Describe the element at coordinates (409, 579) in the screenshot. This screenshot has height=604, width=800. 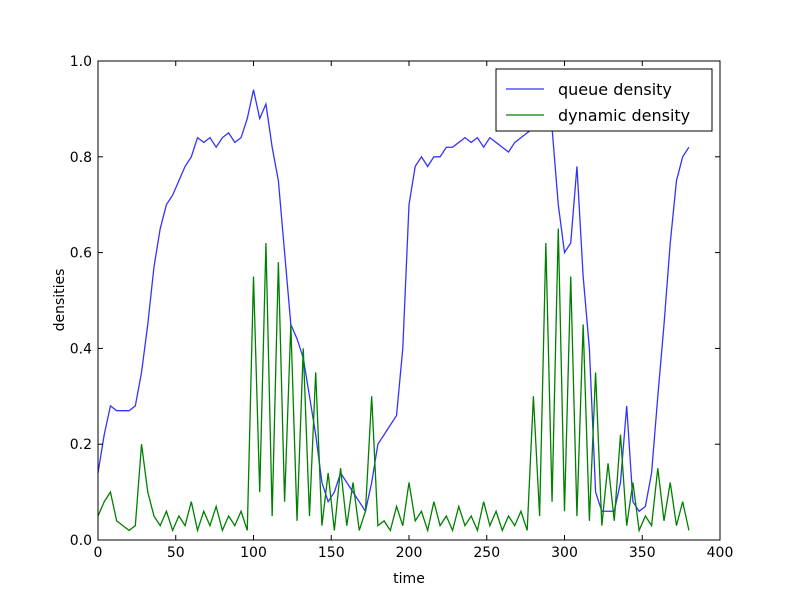
I see `x-axis-label: time` at that location.